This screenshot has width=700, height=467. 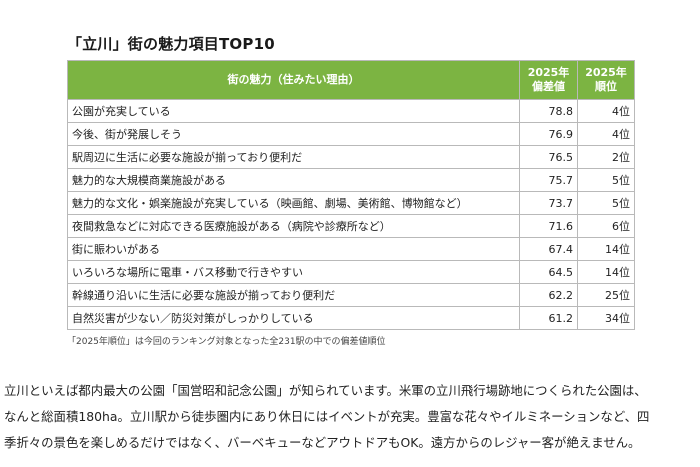 What do you see at coordinates (293, 180) in the screenshot?
I see `reason-cell: 魅力的な大規模商業施設がある` at bounding box center [293, 180].